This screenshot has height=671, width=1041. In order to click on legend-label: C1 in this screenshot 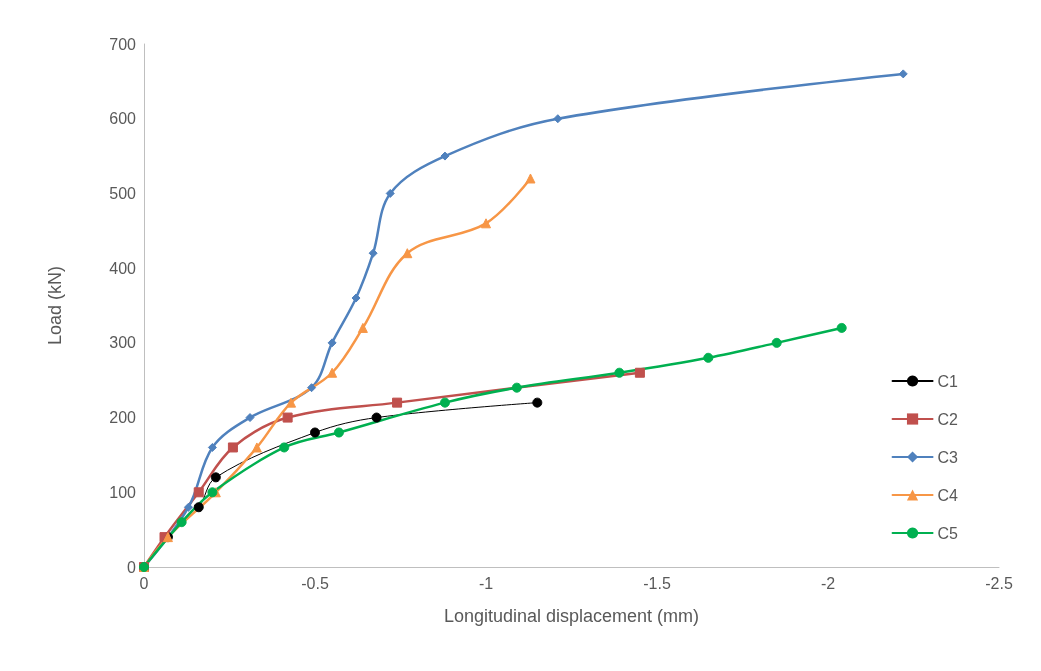, I will do `click(948, 381)`.